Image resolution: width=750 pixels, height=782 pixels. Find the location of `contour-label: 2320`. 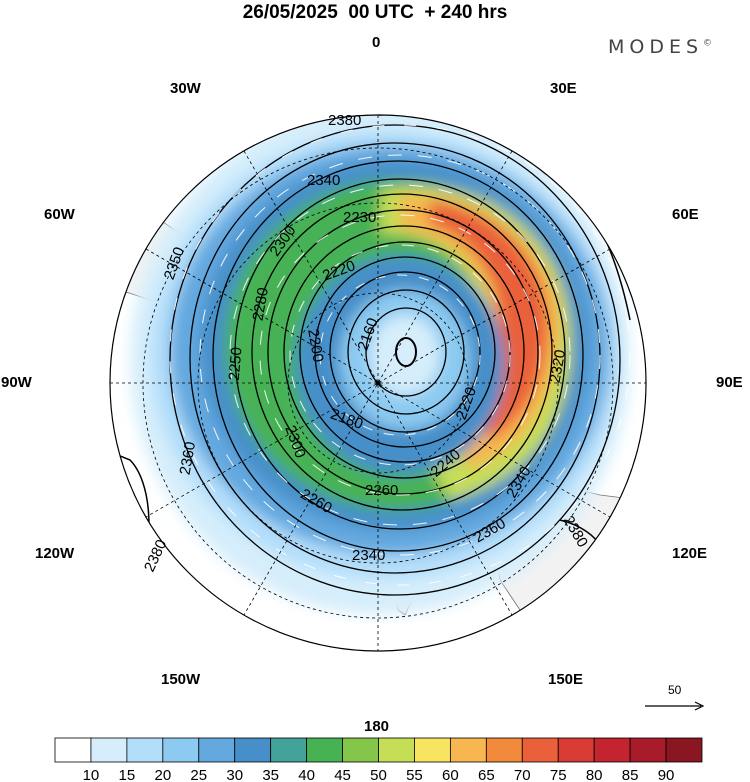

contour-label: 2320 is located at coordinates (558, 366).